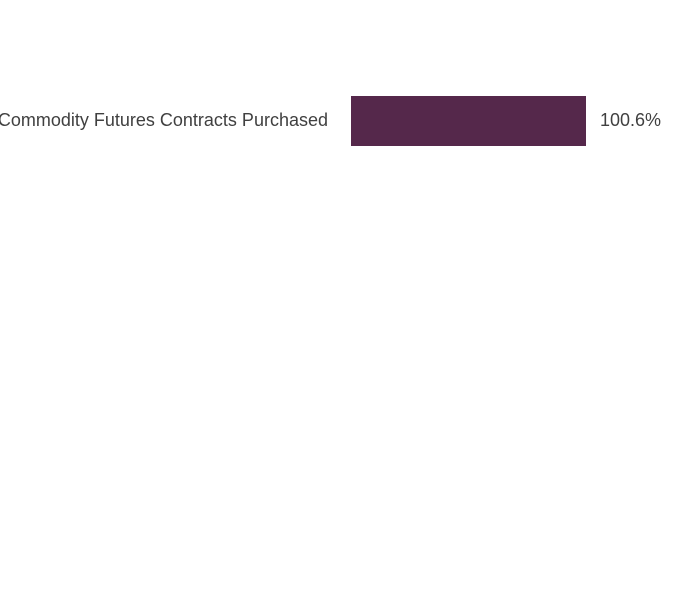  I want to click on value-label: 100.6%, so click(630, 120).